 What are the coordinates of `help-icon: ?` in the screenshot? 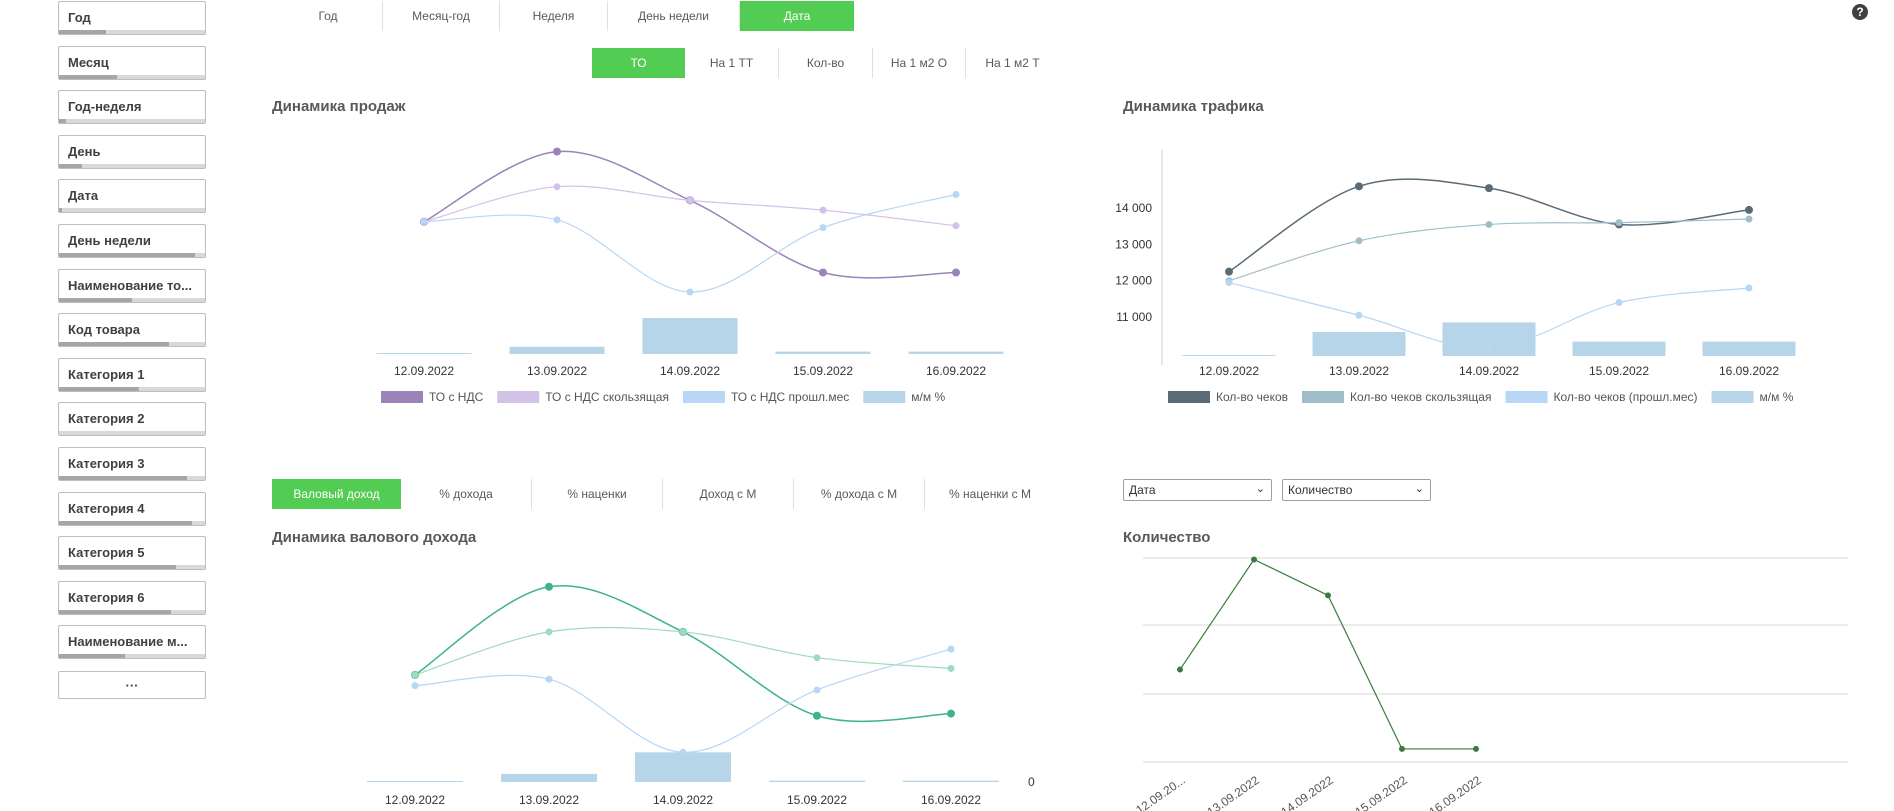 It's located at (1860, 12).